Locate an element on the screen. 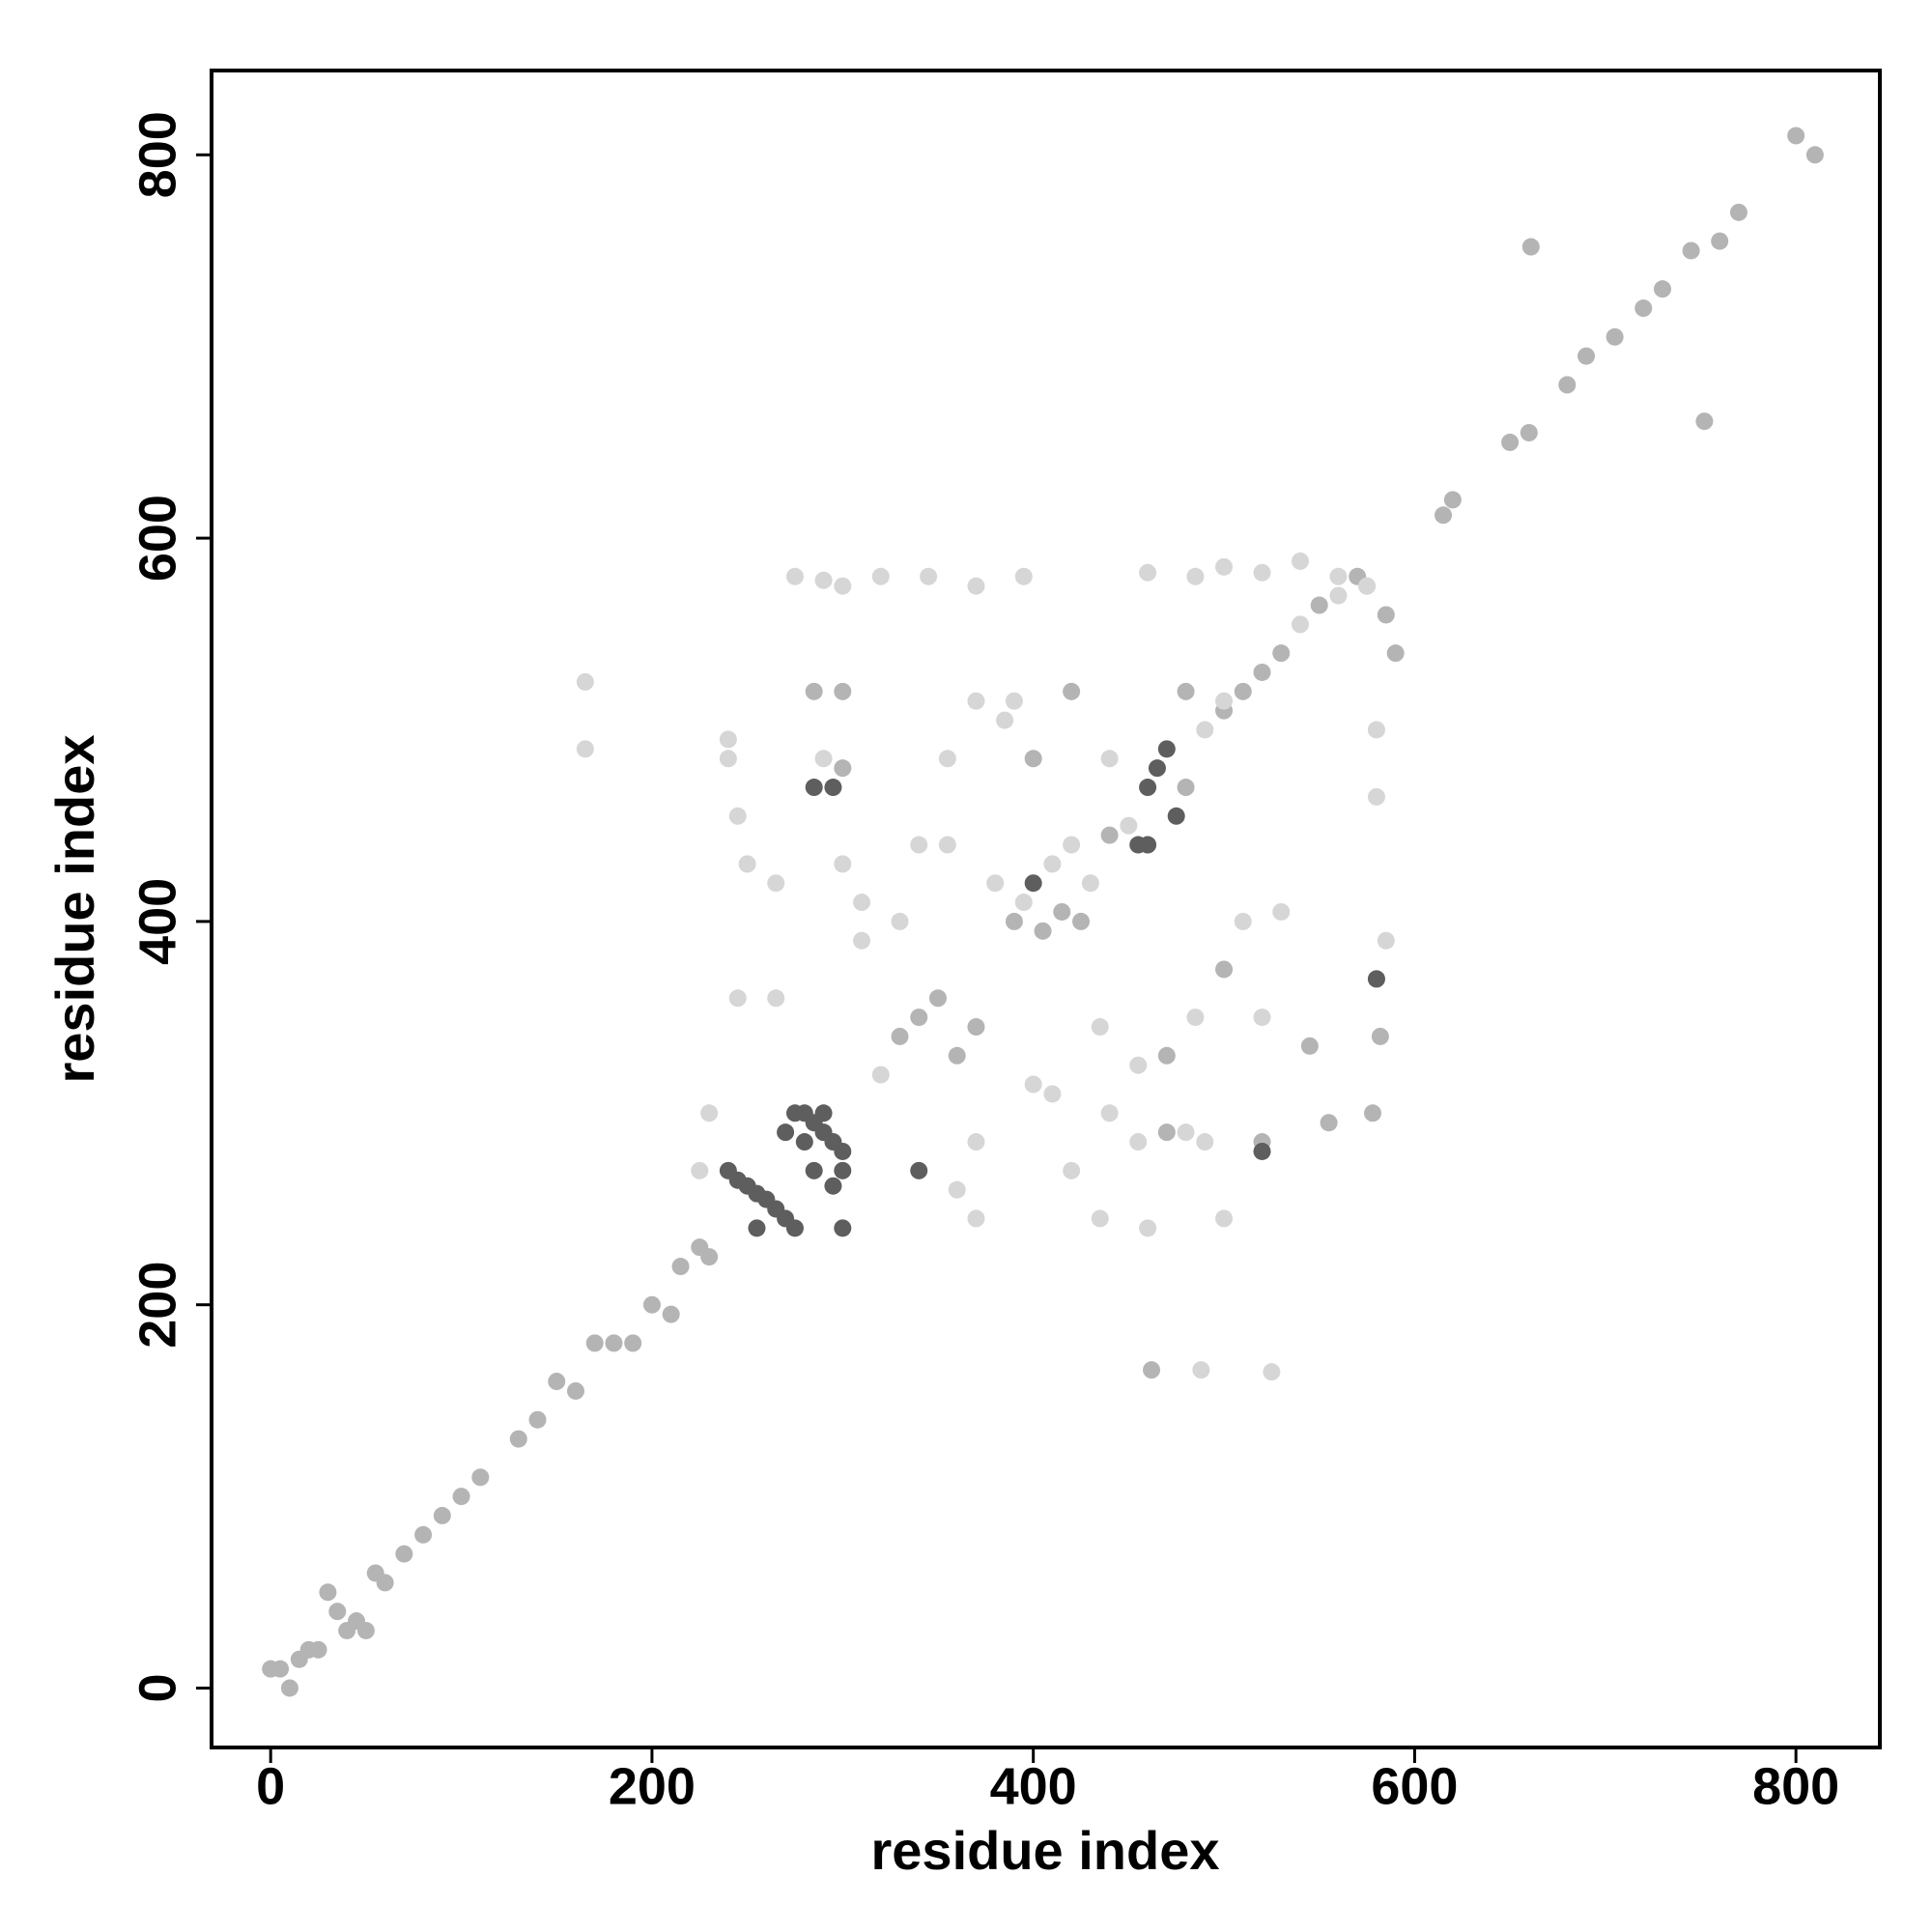 The height and width of the screenshot is (1932, 1932). x-tick-label: 600 is located at coordinates (1414, 1786).